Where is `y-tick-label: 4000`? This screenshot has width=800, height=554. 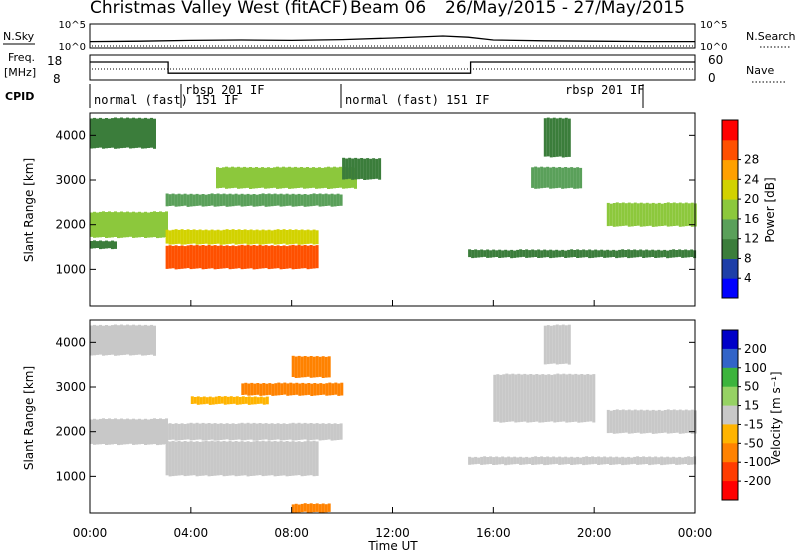
y-tick-label: 4000 is located at coordinates (70, 342).